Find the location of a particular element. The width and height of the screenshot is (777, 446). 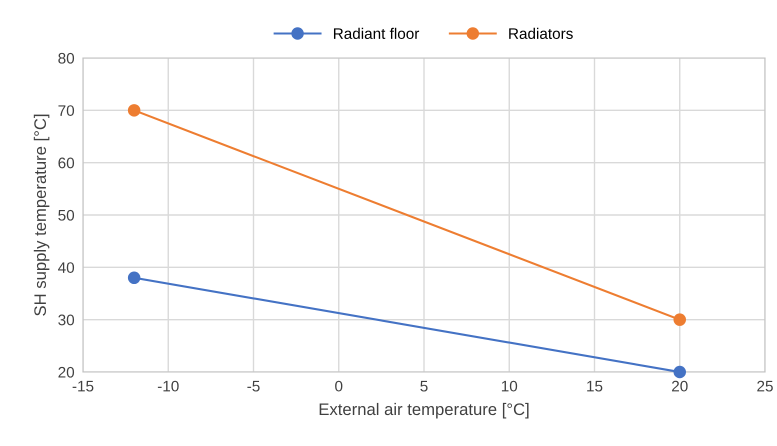

x-tick-label: 20 is located at coordinates (680, 386).